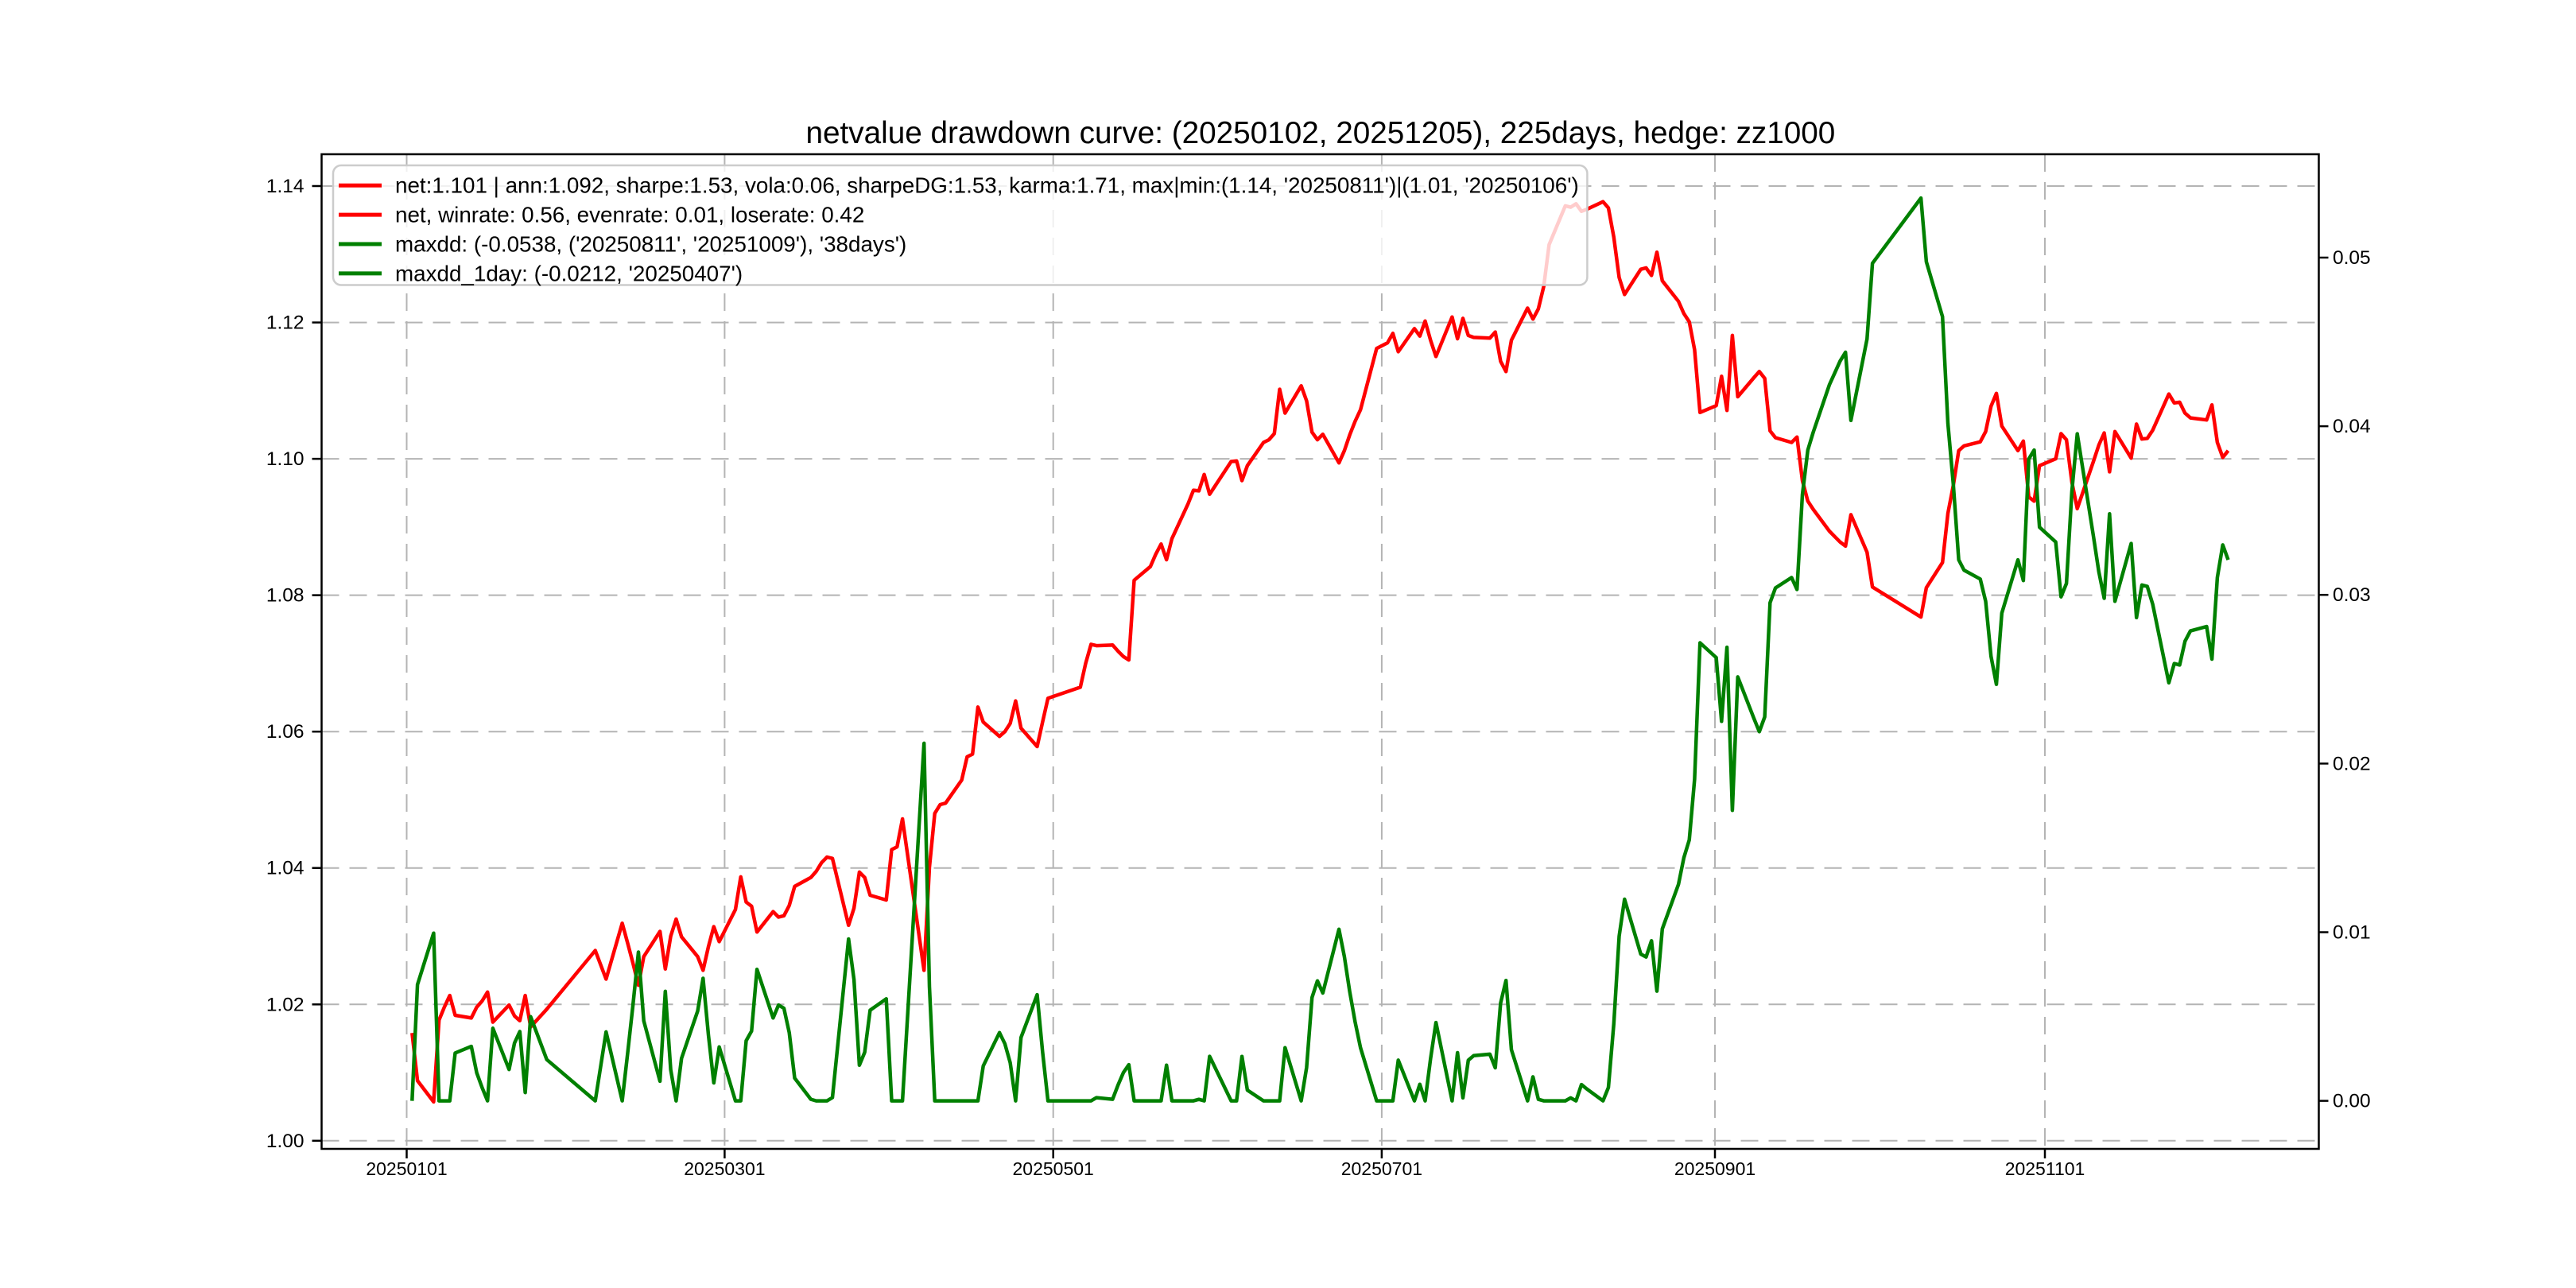 The image size is (2576, 1288). Describe the element at coordinates (1714, 1168) in the screenshot. I see `svg-text: 20250901` at that location.